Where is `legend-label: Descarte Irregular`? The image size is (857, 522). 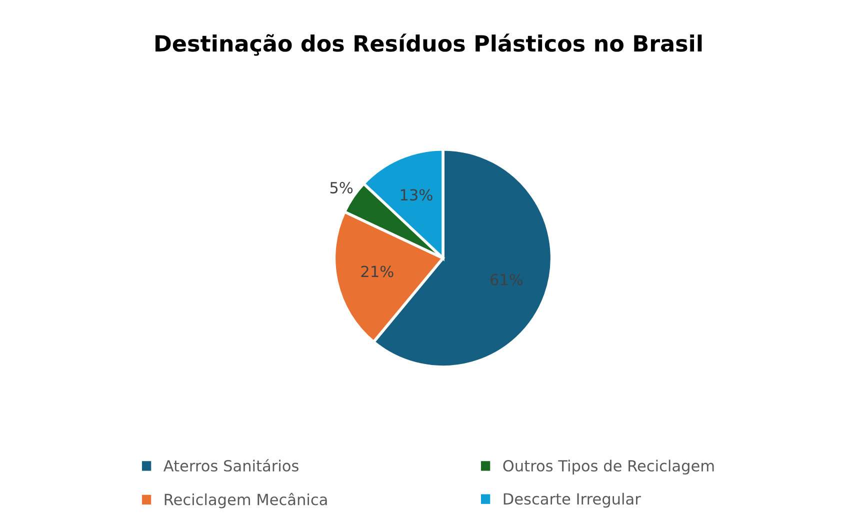
legend-label: Descarte Irregular is located at coordinates (572, 500).